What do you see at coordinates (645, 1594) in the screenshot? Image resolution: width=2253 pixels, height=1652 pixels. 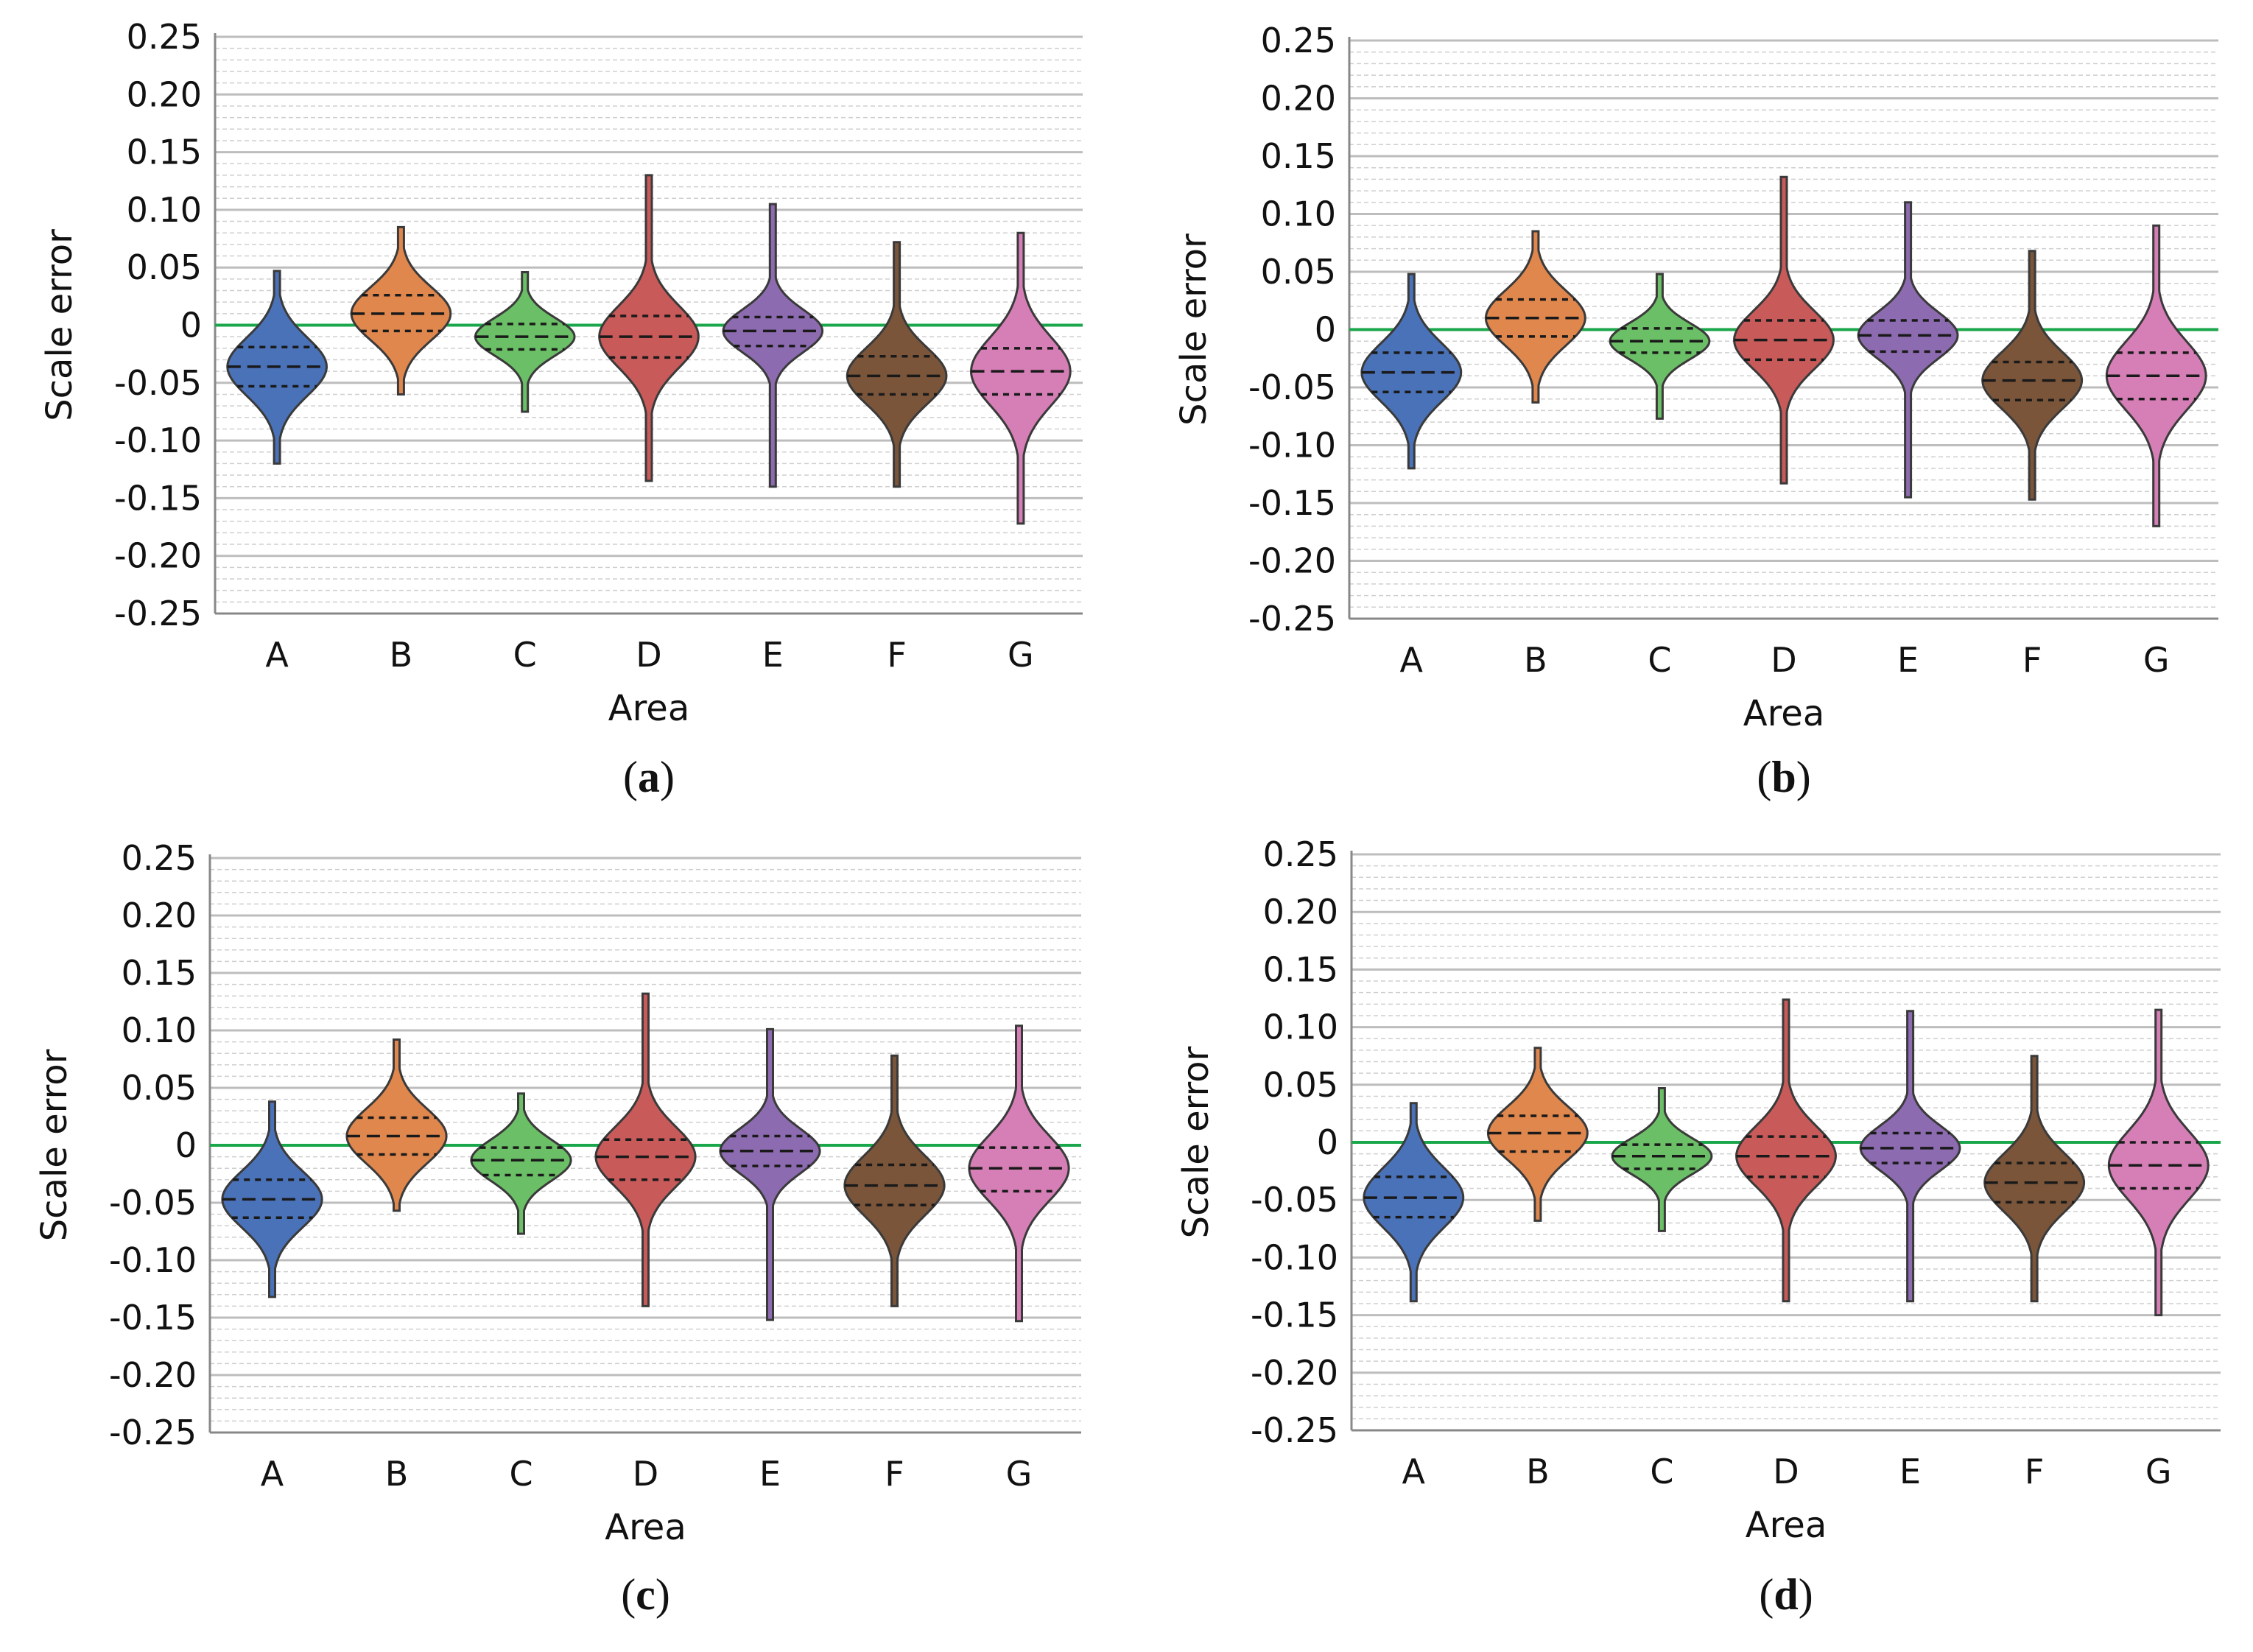 I see `panel-label: (c)` at bounding box center [645, 1594].